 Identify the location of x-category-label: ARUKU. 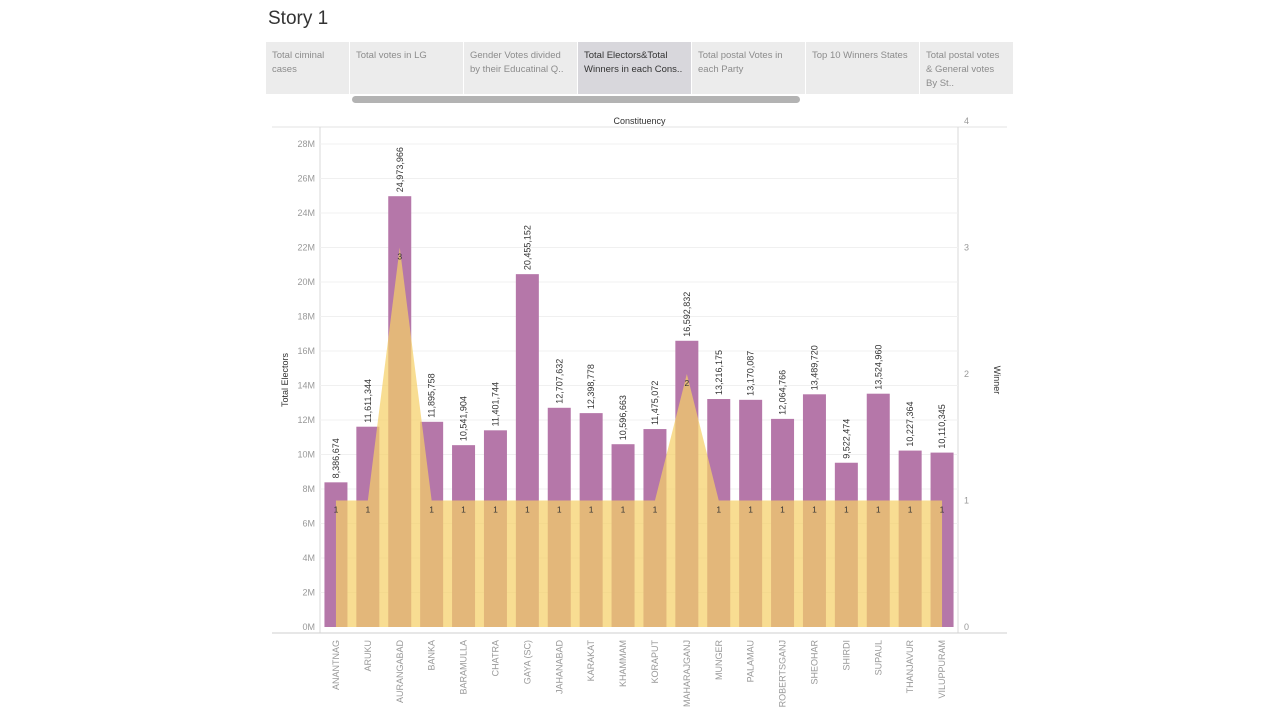
(368, 656).